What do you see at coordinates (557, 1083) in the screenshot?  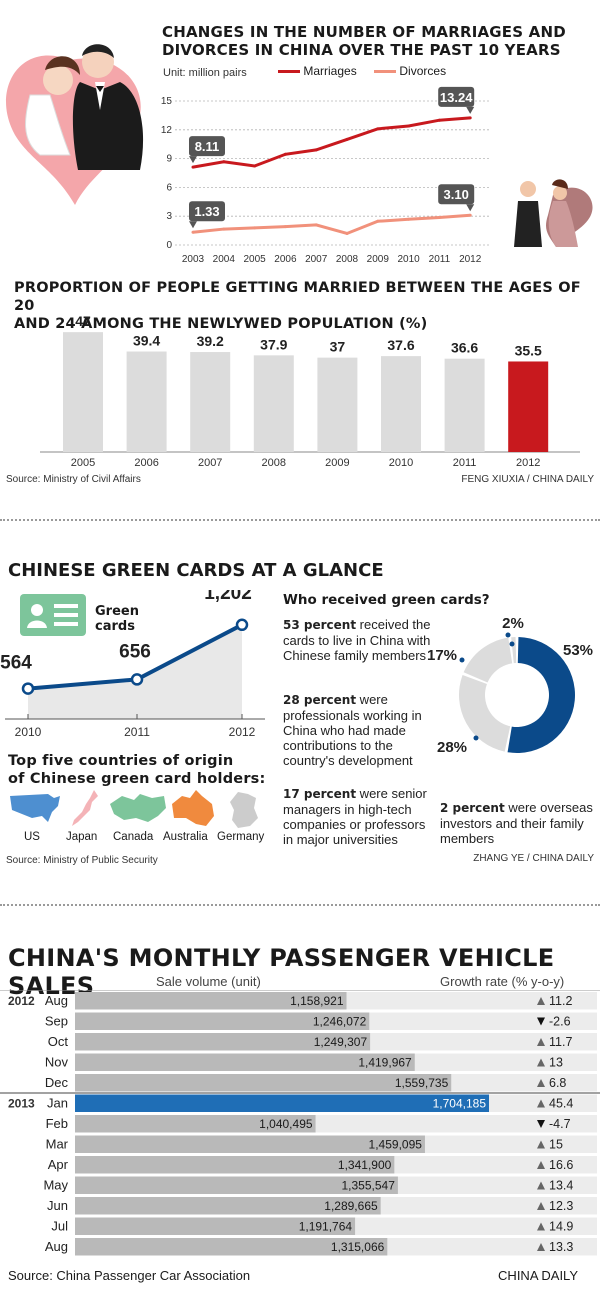 I see `growth-value-label: 6.8` at bounding box center [557, 1083].